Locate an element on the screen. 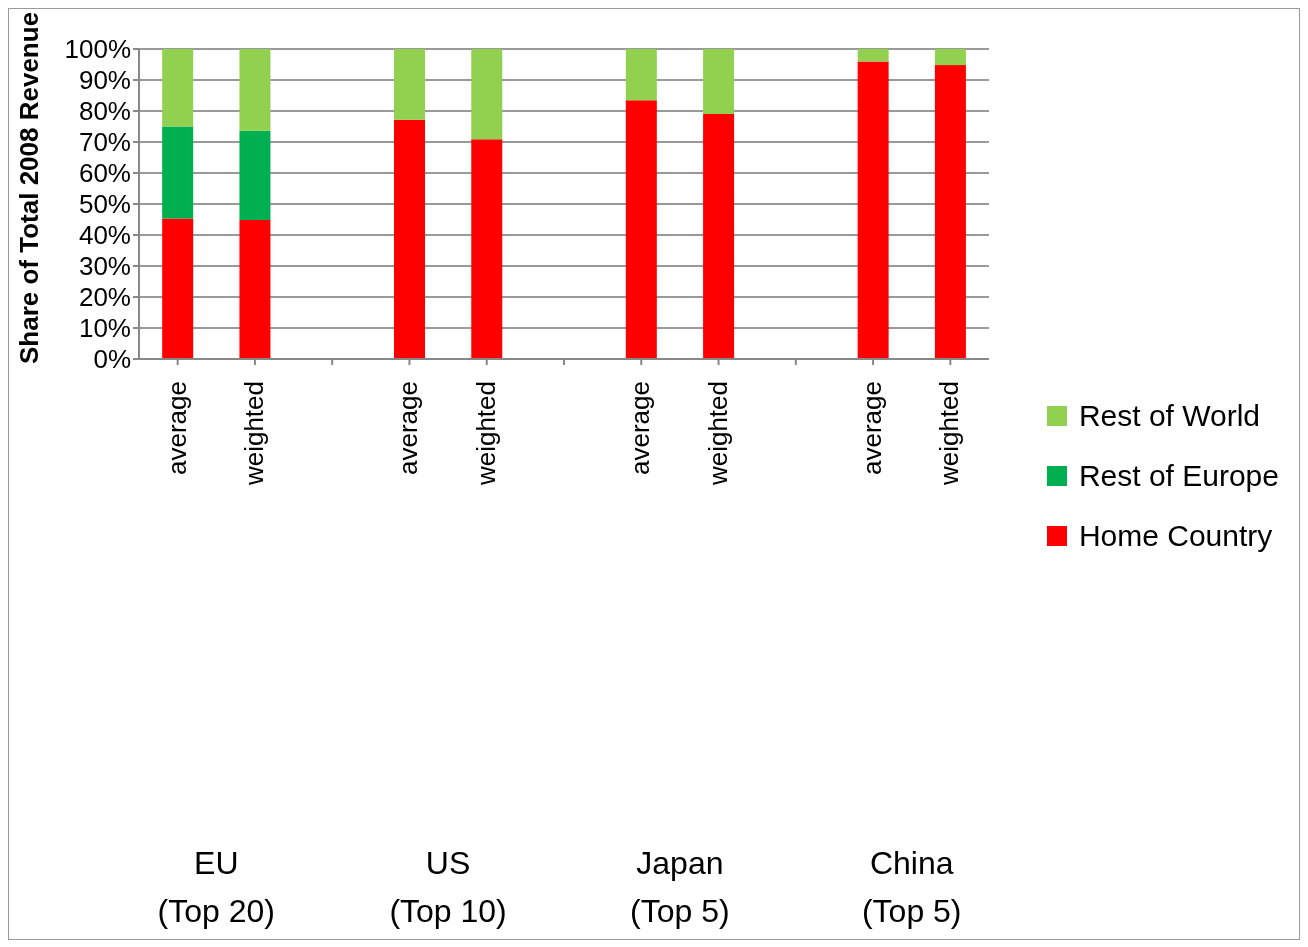 This screenshot has height=947, width=1308. y-tick-label: 10% is located at coordinates (104, 328).